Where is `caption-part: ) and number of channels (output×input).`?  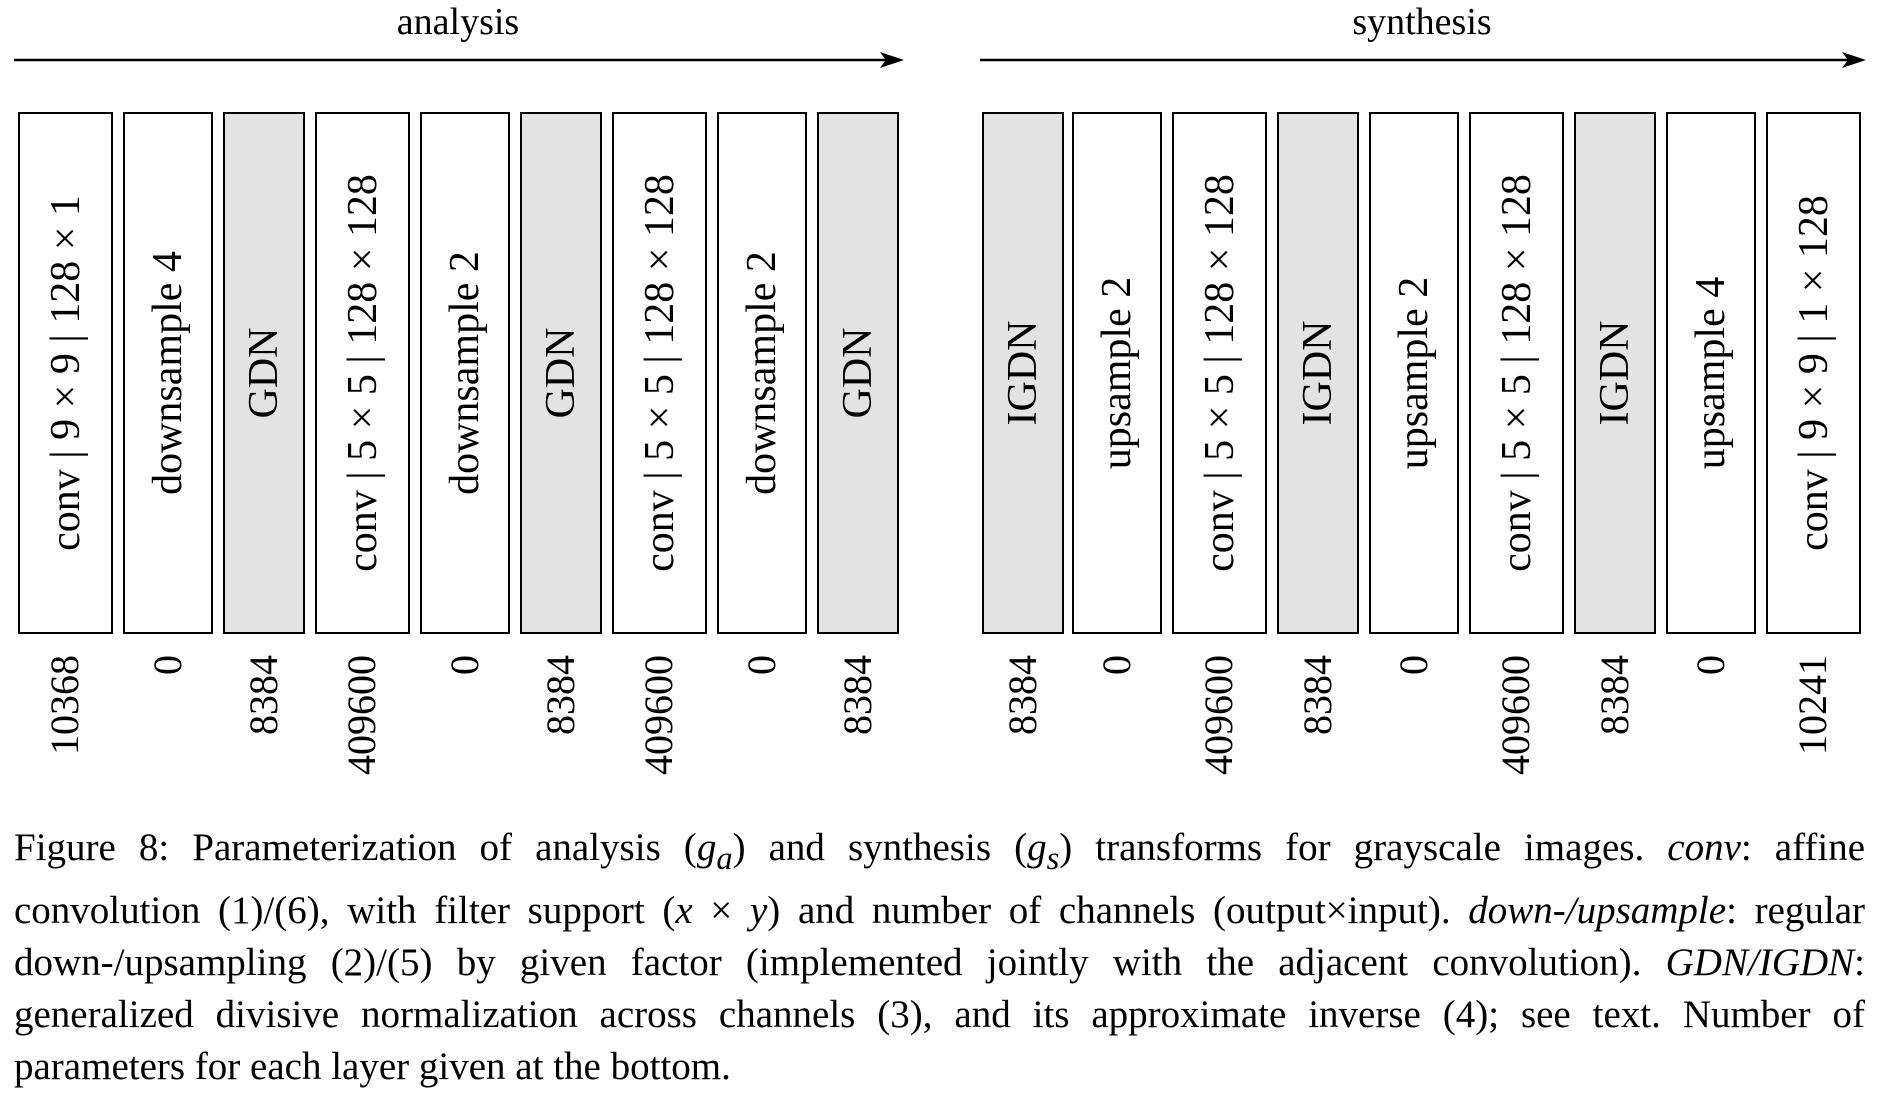
caption-part: ) and number of channels (output×input). is located at coordinates (1109, 910).